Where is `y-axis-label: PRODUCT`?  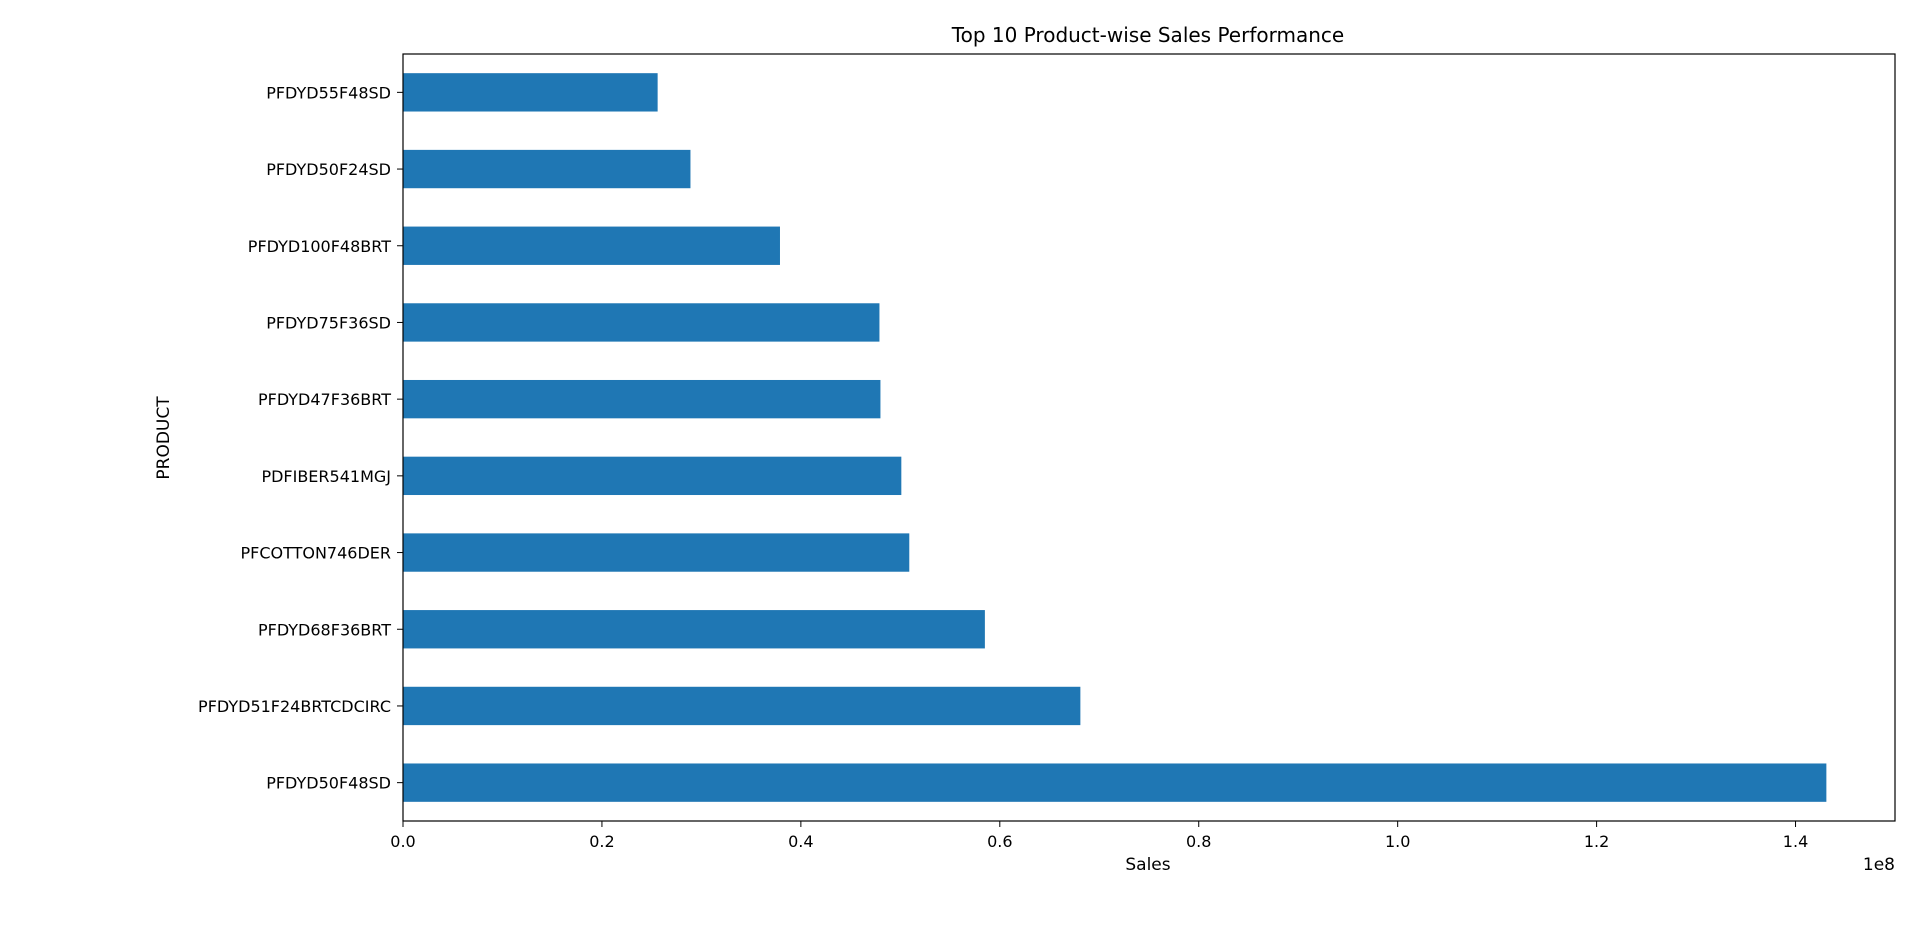 y-axis-label: PRODUCT is located at coordinates (164, 438).